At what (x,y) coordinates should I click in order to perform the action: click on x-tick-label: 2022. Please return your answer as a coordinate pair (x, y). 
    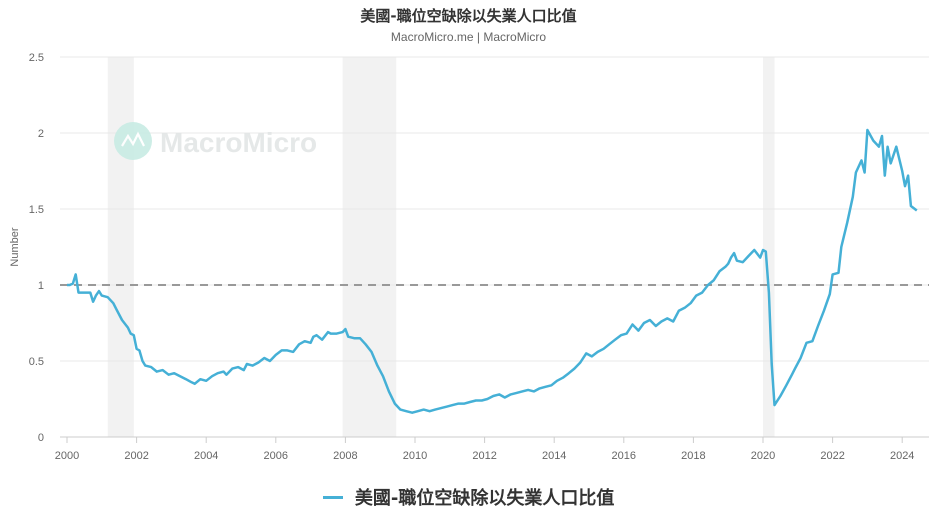
    Looking at the image, I should click on (832, 456).